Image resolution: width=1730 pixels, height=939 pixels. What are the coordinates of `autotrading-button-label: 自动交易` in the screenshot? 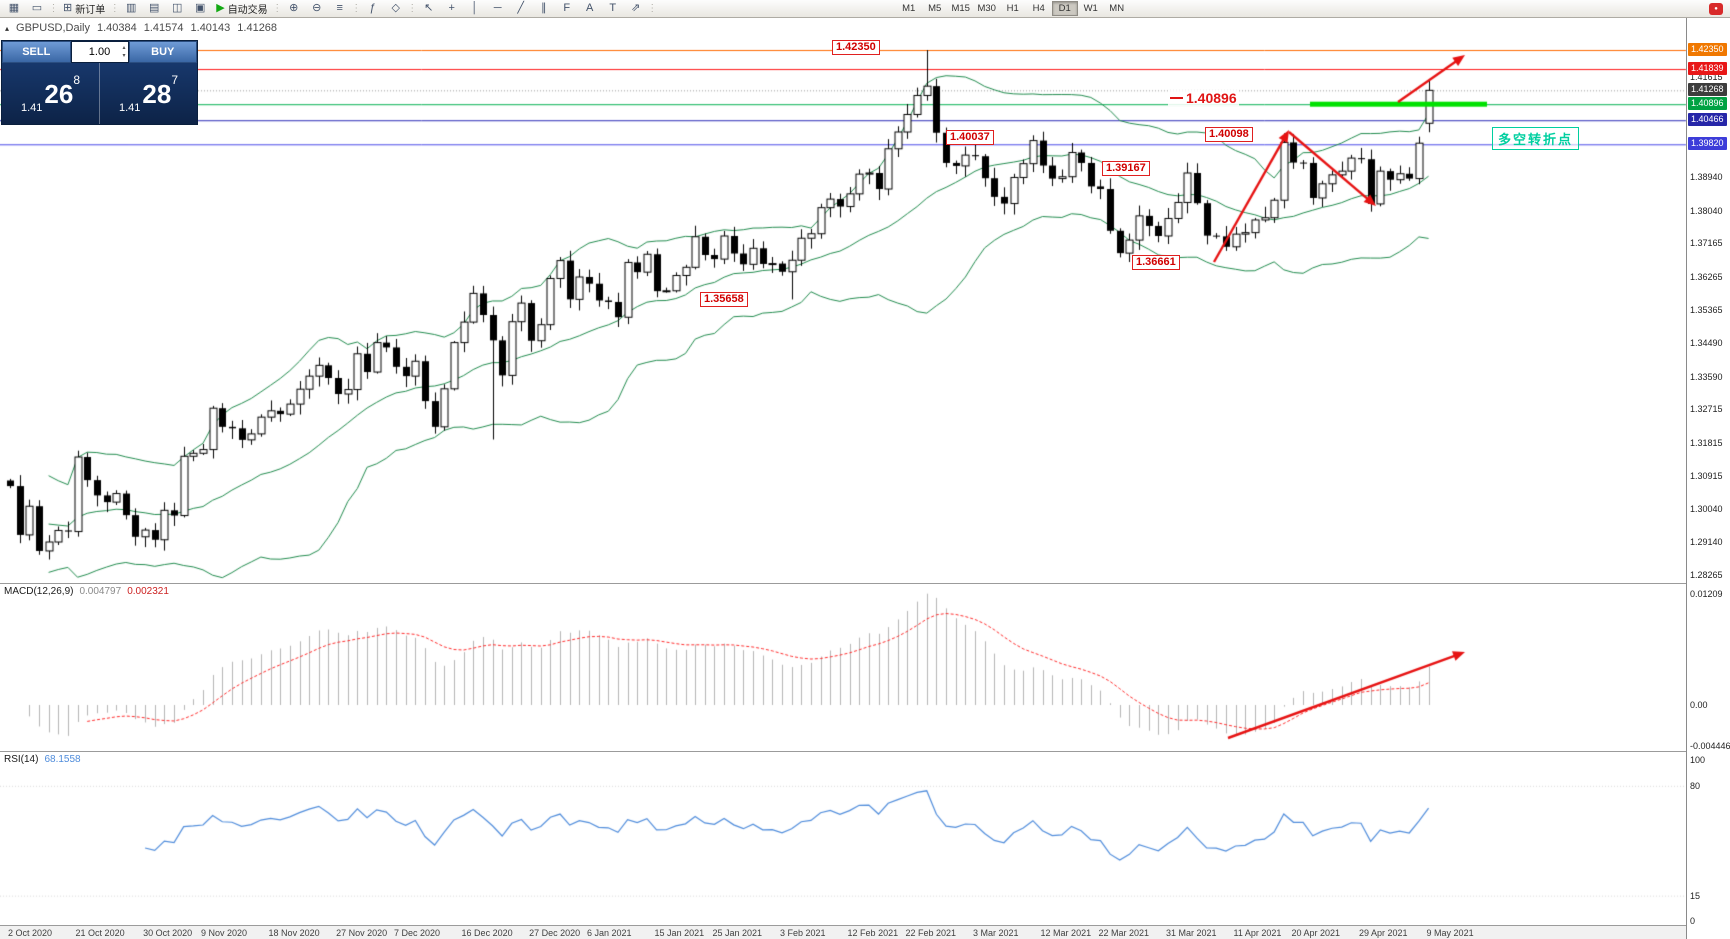 It's located at (247, 10).